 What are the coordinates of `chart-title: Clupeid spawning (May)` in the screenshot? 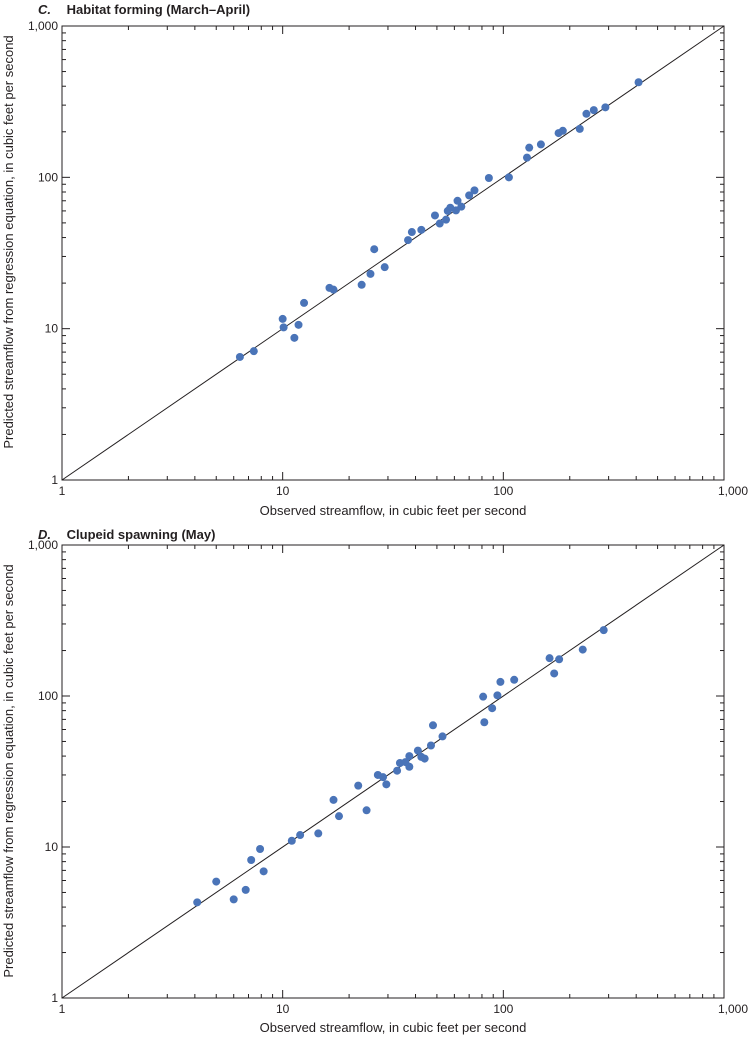 It's located at (141, 534).